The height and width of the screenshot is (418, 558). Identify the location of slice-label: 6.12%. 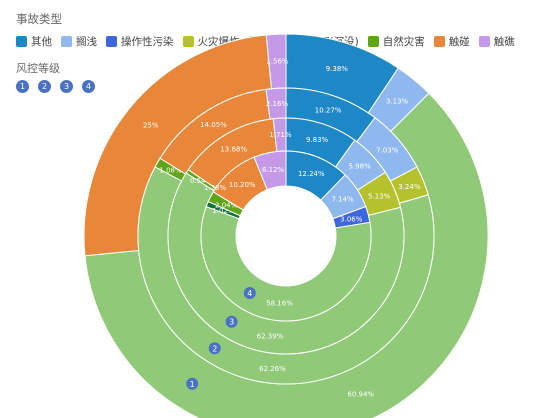
(273, 170).